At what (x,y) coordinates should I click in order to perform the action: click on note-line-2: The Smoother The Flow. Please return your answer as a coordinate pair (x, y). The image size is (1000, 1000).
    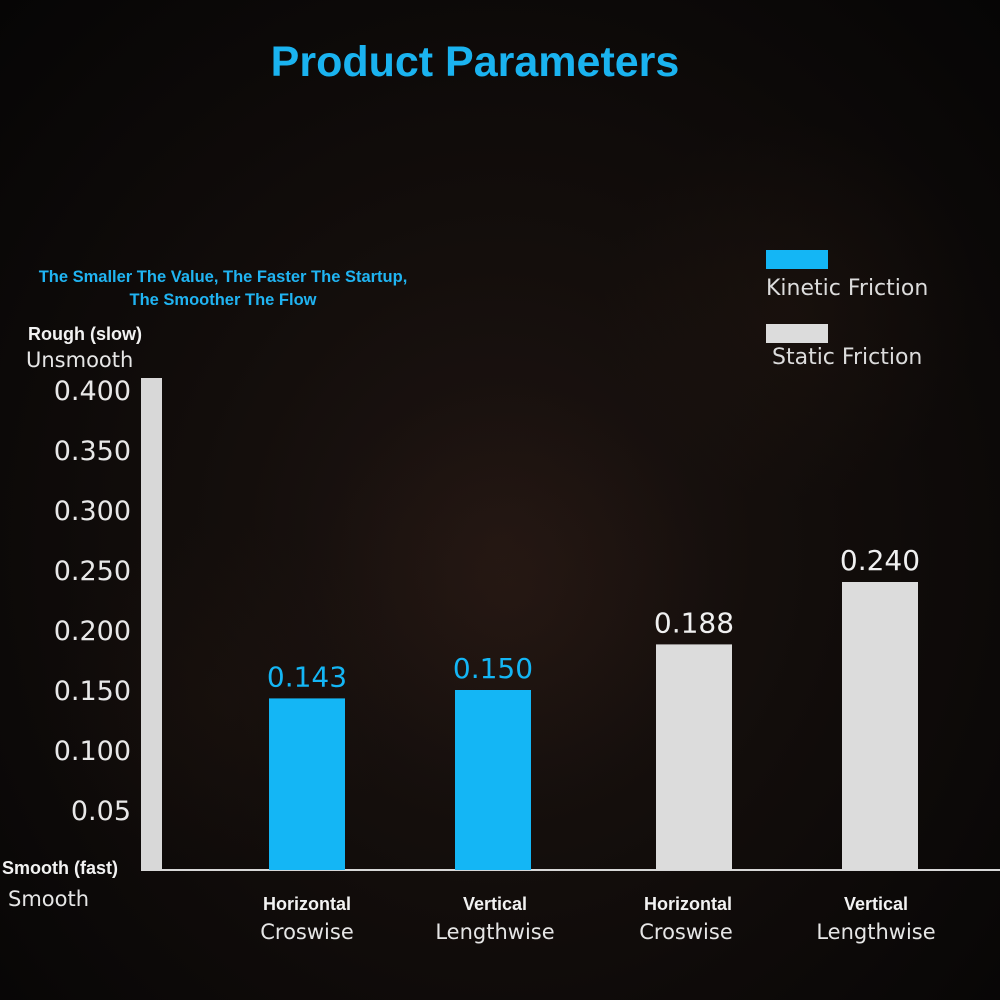
    Looking at the image, I should click on (223, 300).